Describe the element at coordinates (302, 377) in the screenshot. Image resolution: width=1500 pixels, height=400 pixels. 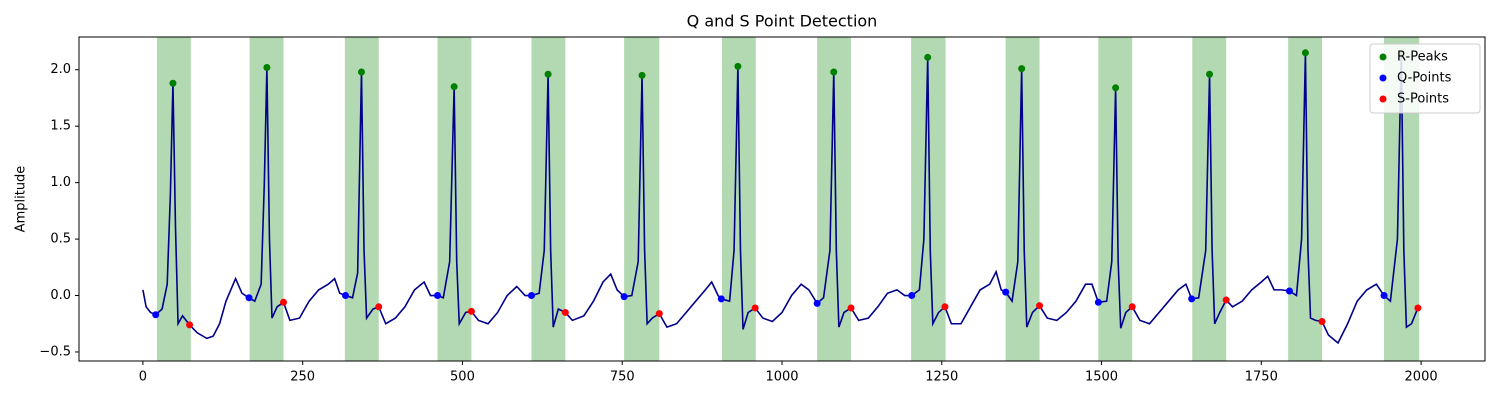
I see `x-tick-label: 250` at that location.